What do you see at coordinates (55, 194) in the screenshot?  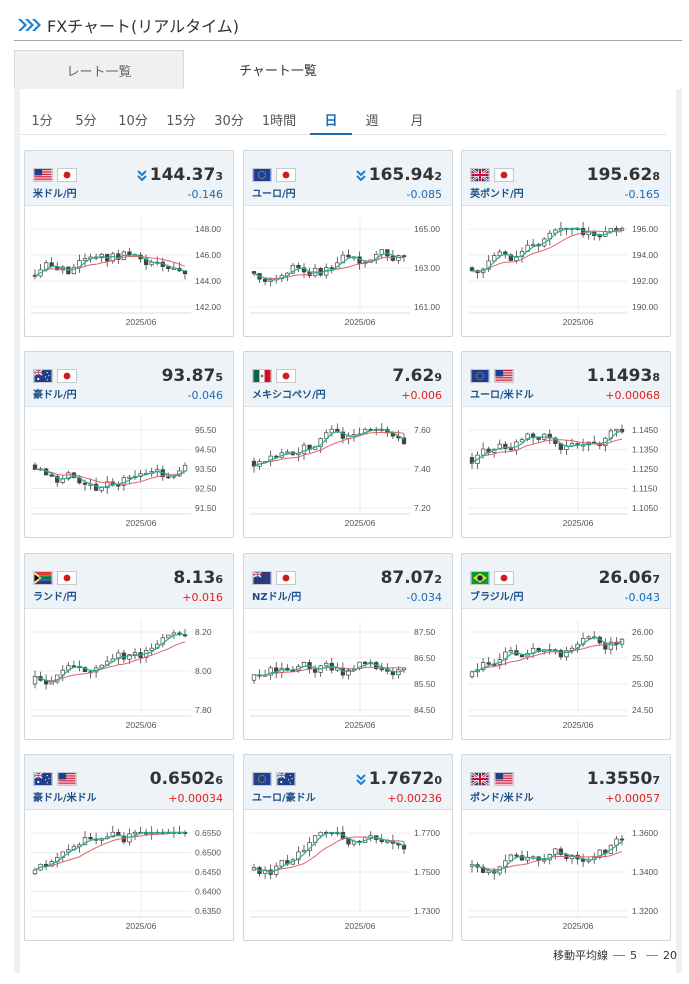 I see `pair-label: 米ドル/円` at bounding box center [55, 194].